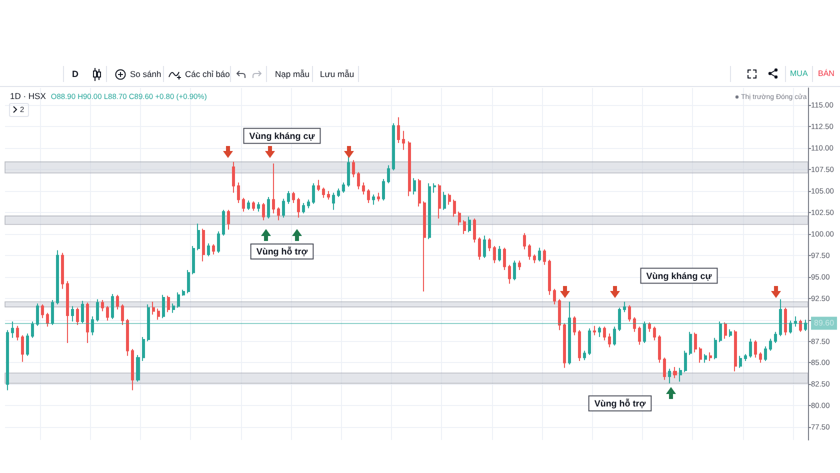  I want to click on text: BÁN, so click(826, 73).